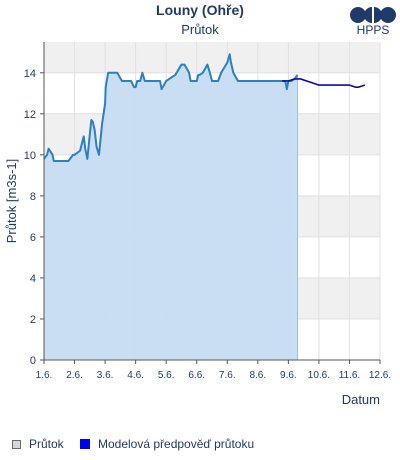 This screenshot has width=400, height=460. I want to click on x-tick-label: 8.6., so click(257, 375).